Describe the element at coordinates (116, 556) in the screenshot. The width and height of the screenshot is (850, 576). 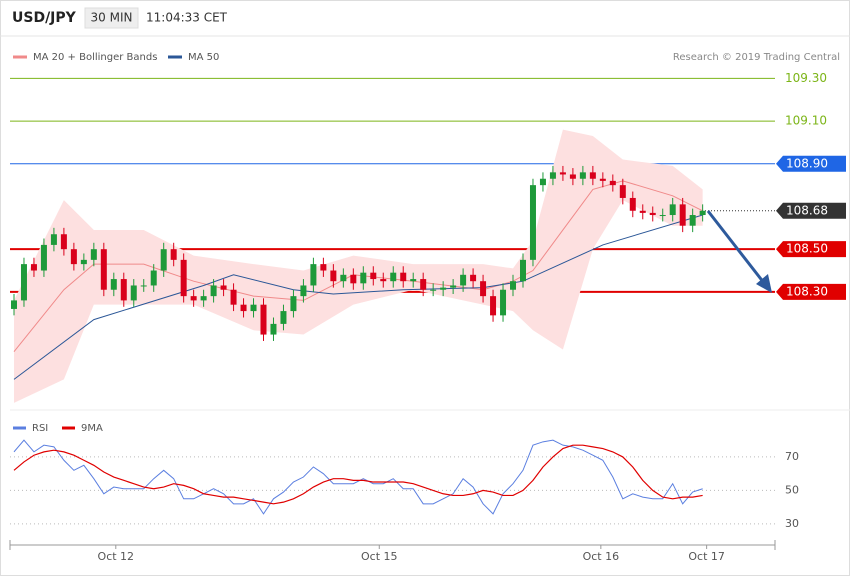
I see `x-tick-label: Oct 12` at that location.